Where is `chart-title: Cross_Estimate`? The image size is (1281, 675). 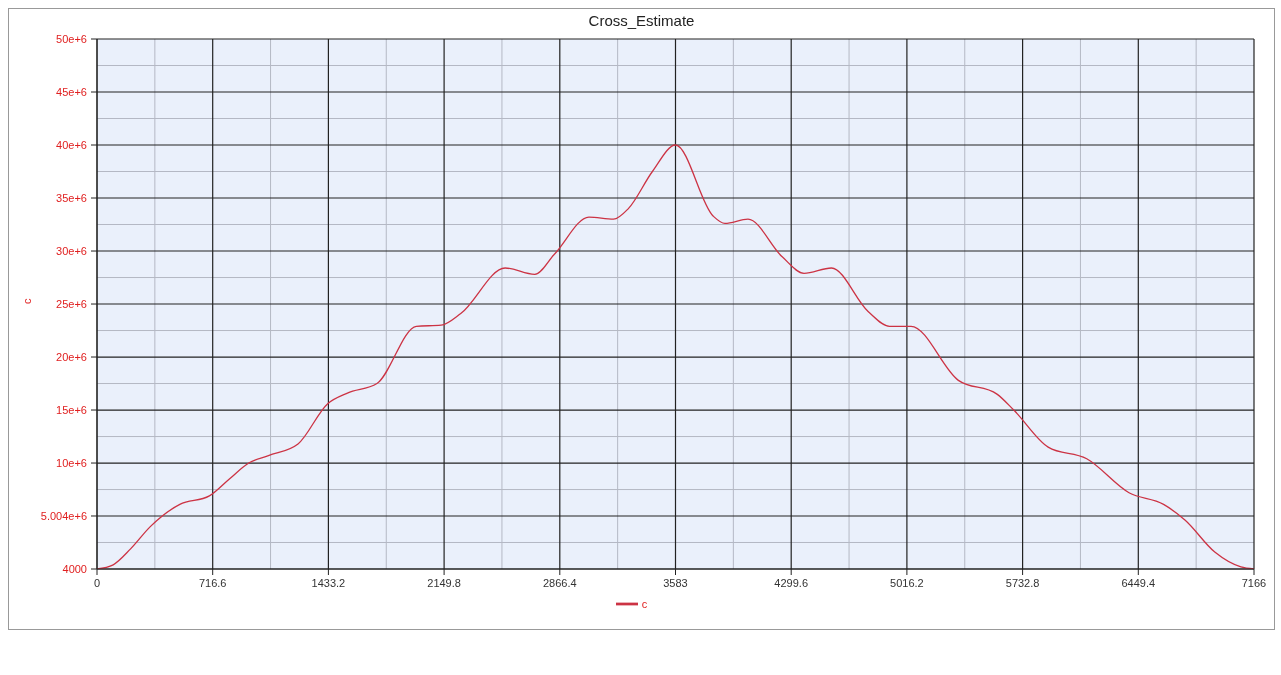 chart-title: Cross_Estimate is located at coordinates (641, 20).